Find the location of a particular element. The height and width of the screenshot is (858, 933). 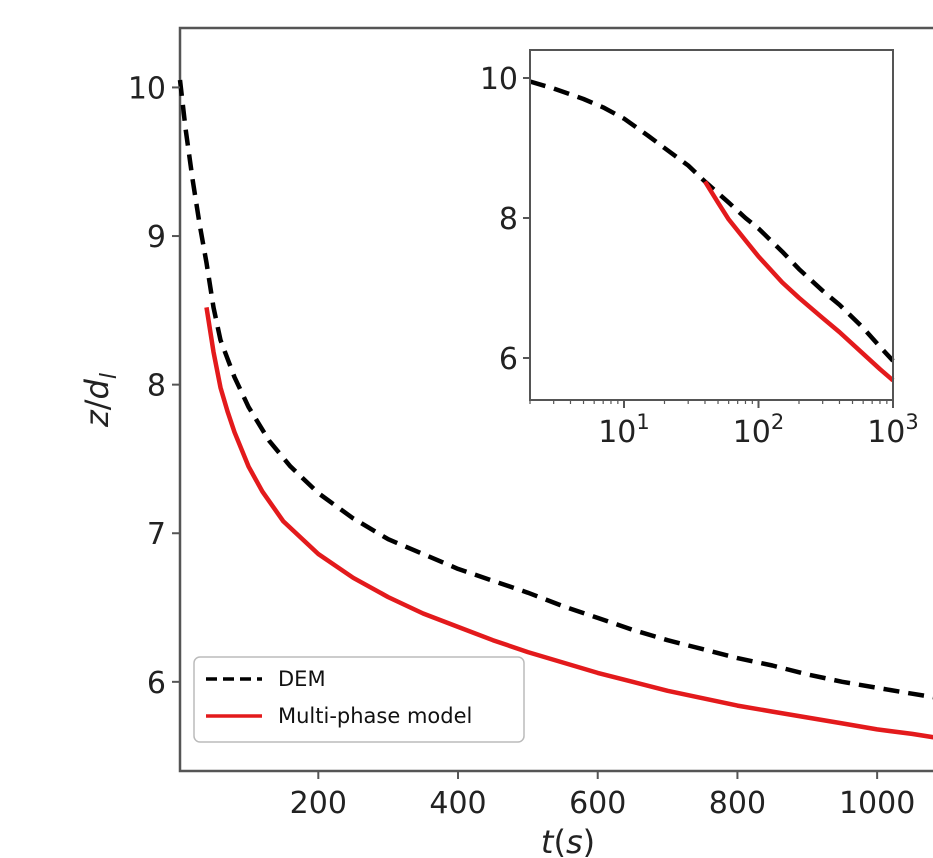

inset-y-tick-label: 10 is located at coordinates (499, 79).